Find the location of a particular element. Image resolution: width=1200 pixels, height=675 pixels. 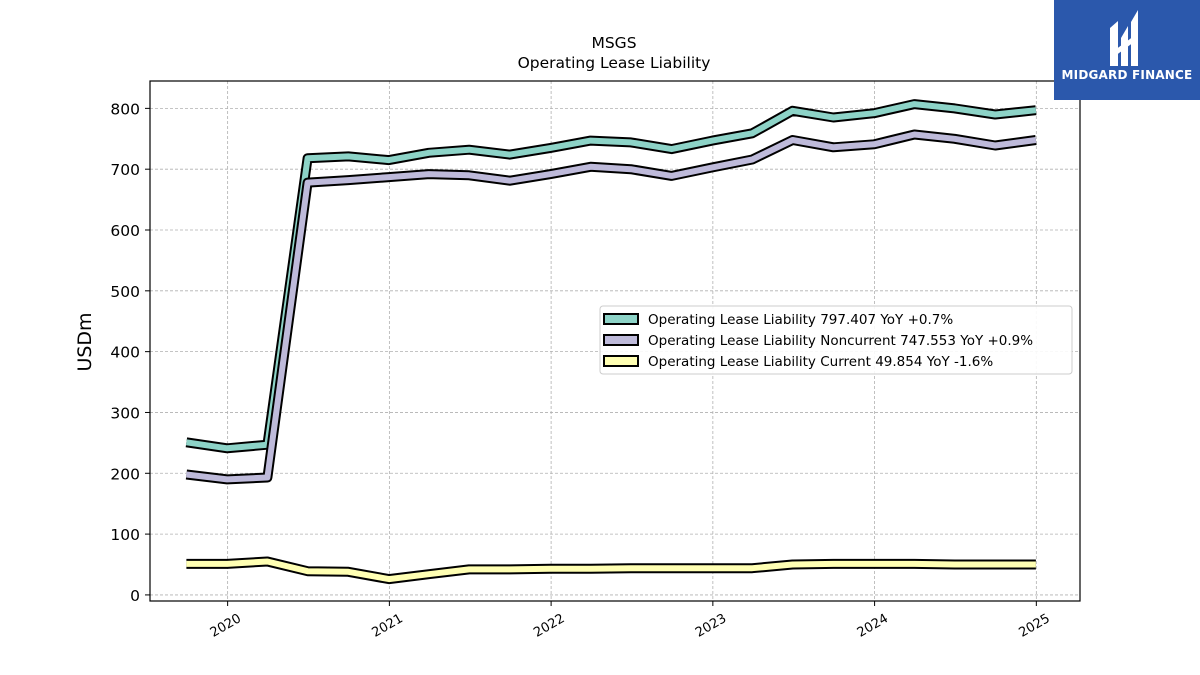

x-tick-label: 2021 is located at coordinates (388, 626).